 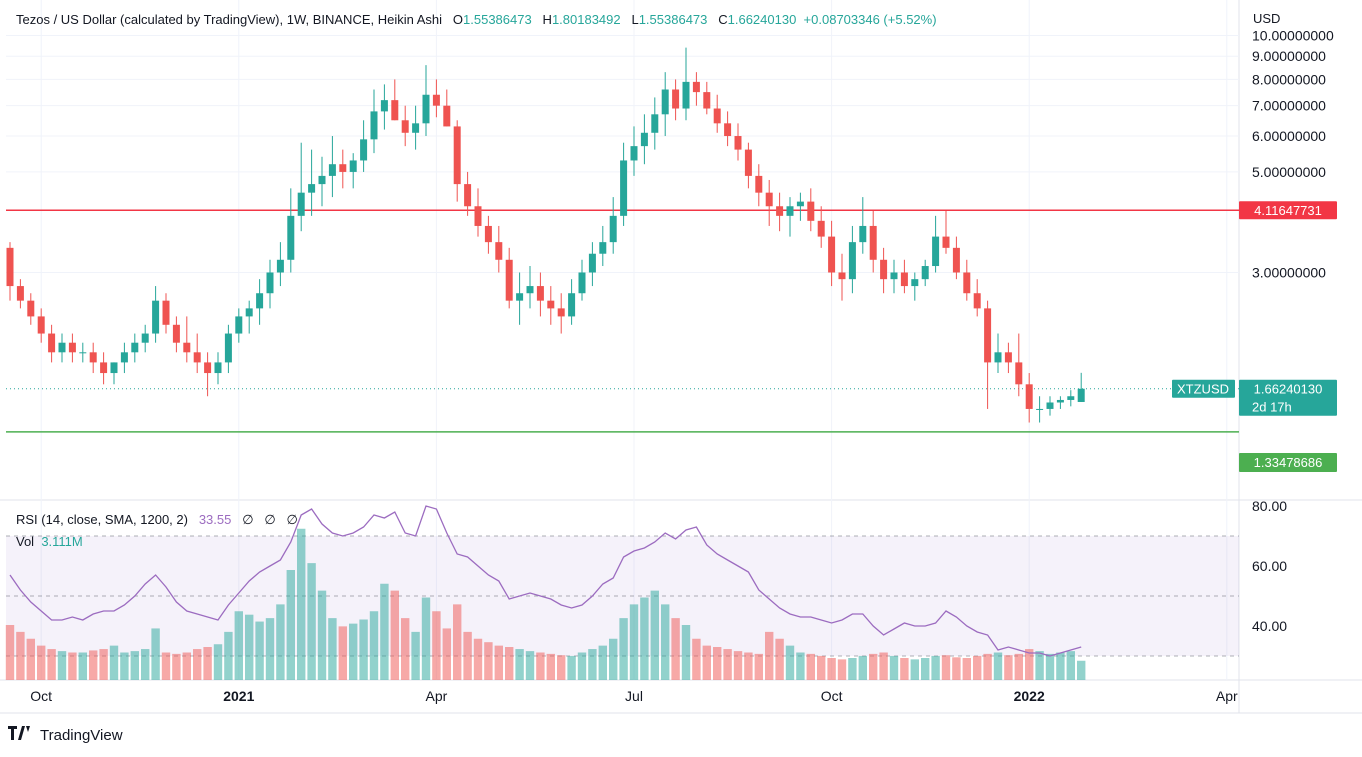 I want to click on symbol-tag: XTZUSD, so click(x=1203, y=389).